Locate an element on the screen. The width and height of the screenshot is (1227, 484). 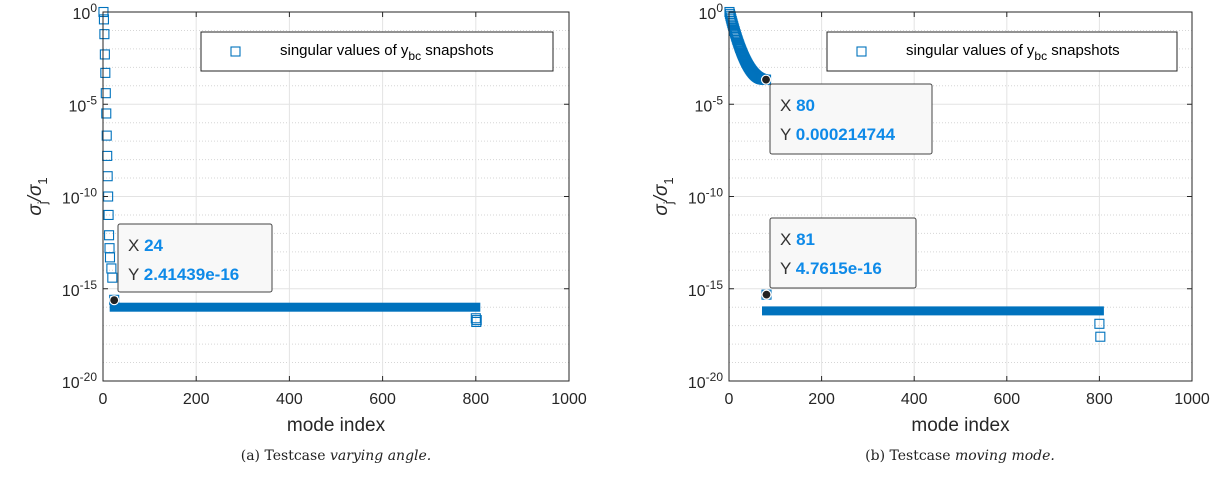
datatip: X 80 Y 0.000214744 is located at coordinates (846, 114).